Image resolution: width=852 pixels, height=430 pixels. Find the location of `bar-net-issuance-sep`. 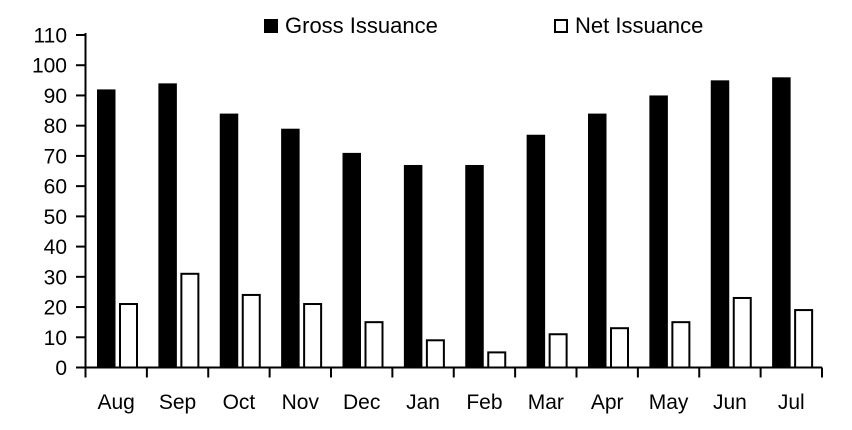

bar-net-issuance-sep is located at coordinates (190, 320).